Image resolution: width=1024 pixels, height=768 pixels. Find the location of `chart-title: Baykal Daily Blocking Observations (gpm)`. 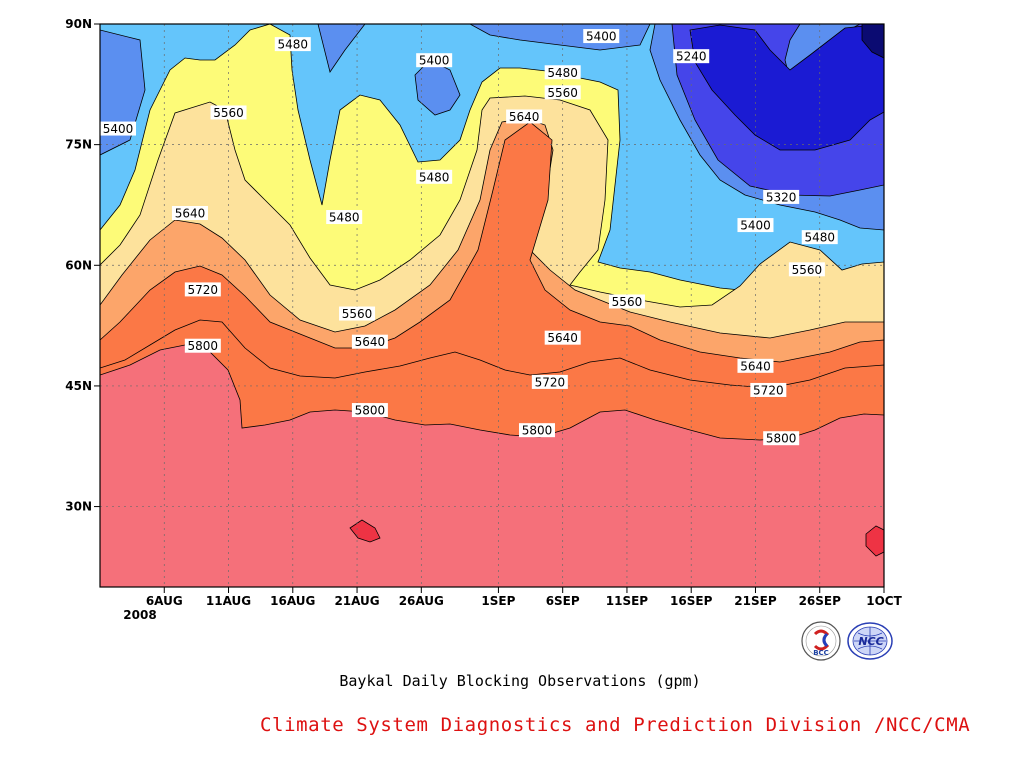

chart-title: Baykal Daily Blocking Observations (gpm) is located at coordinates (520, 681).